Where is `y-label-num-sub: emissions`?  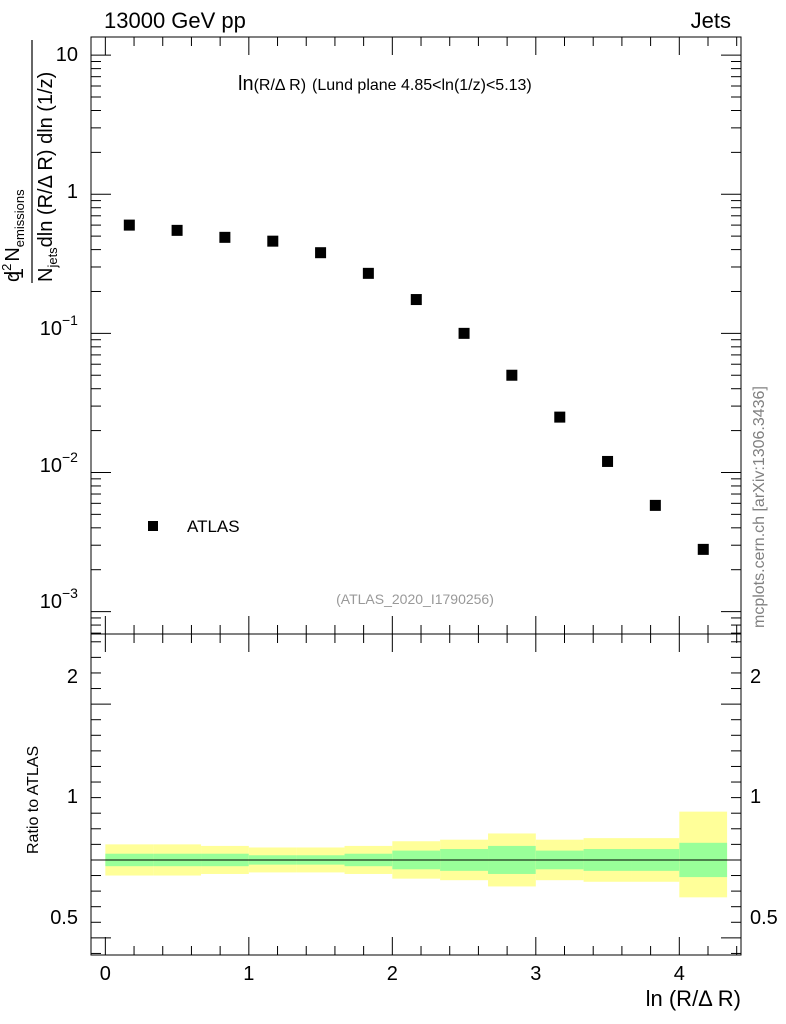
y-label-num-sub: emissions is located at coordinates (19, 218).